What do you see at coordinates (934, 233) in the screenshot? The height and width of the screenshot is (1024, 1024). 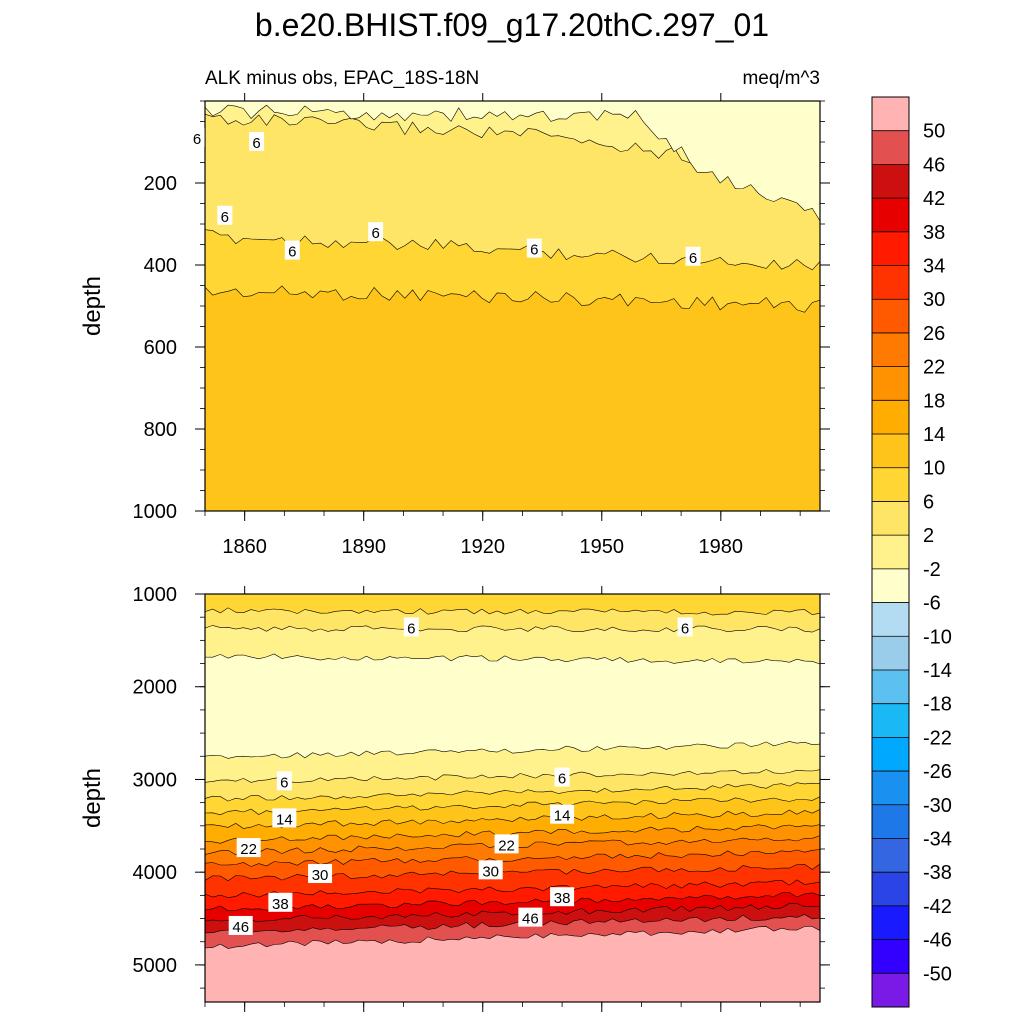 I see `colorbar-label: 38` at bounding box center [934, 233].